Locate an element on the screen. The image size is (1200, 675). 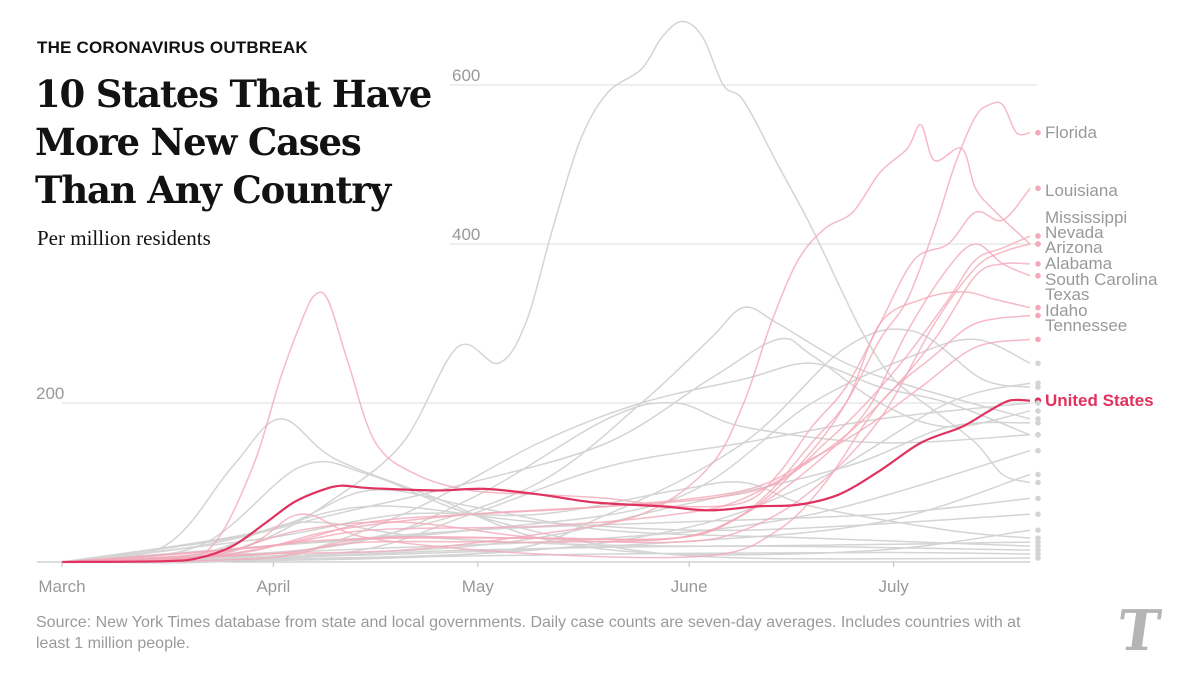
end-dot-country-n is located at coordinates (1038, 514).